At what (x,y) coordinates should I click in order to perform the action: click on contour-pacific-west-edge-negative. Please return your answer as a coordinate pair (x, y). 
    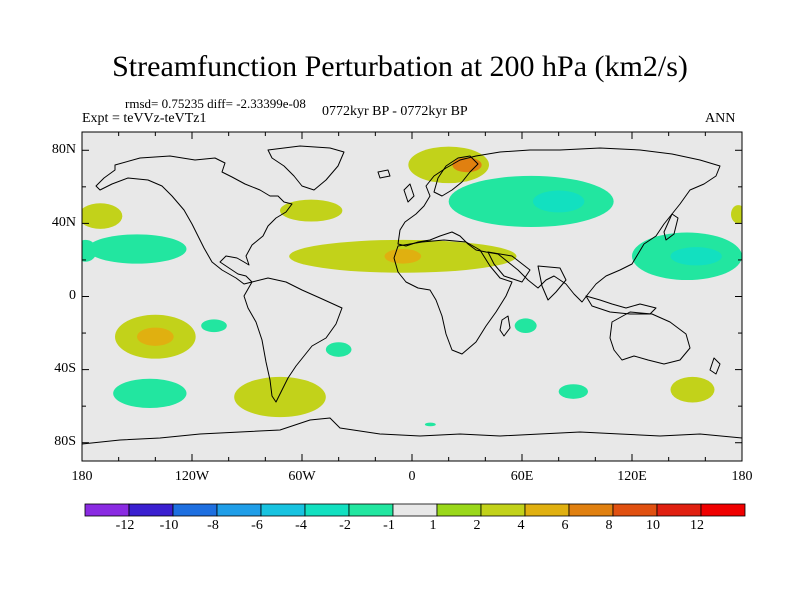
    Looking at the image, I should click on (89, 250).